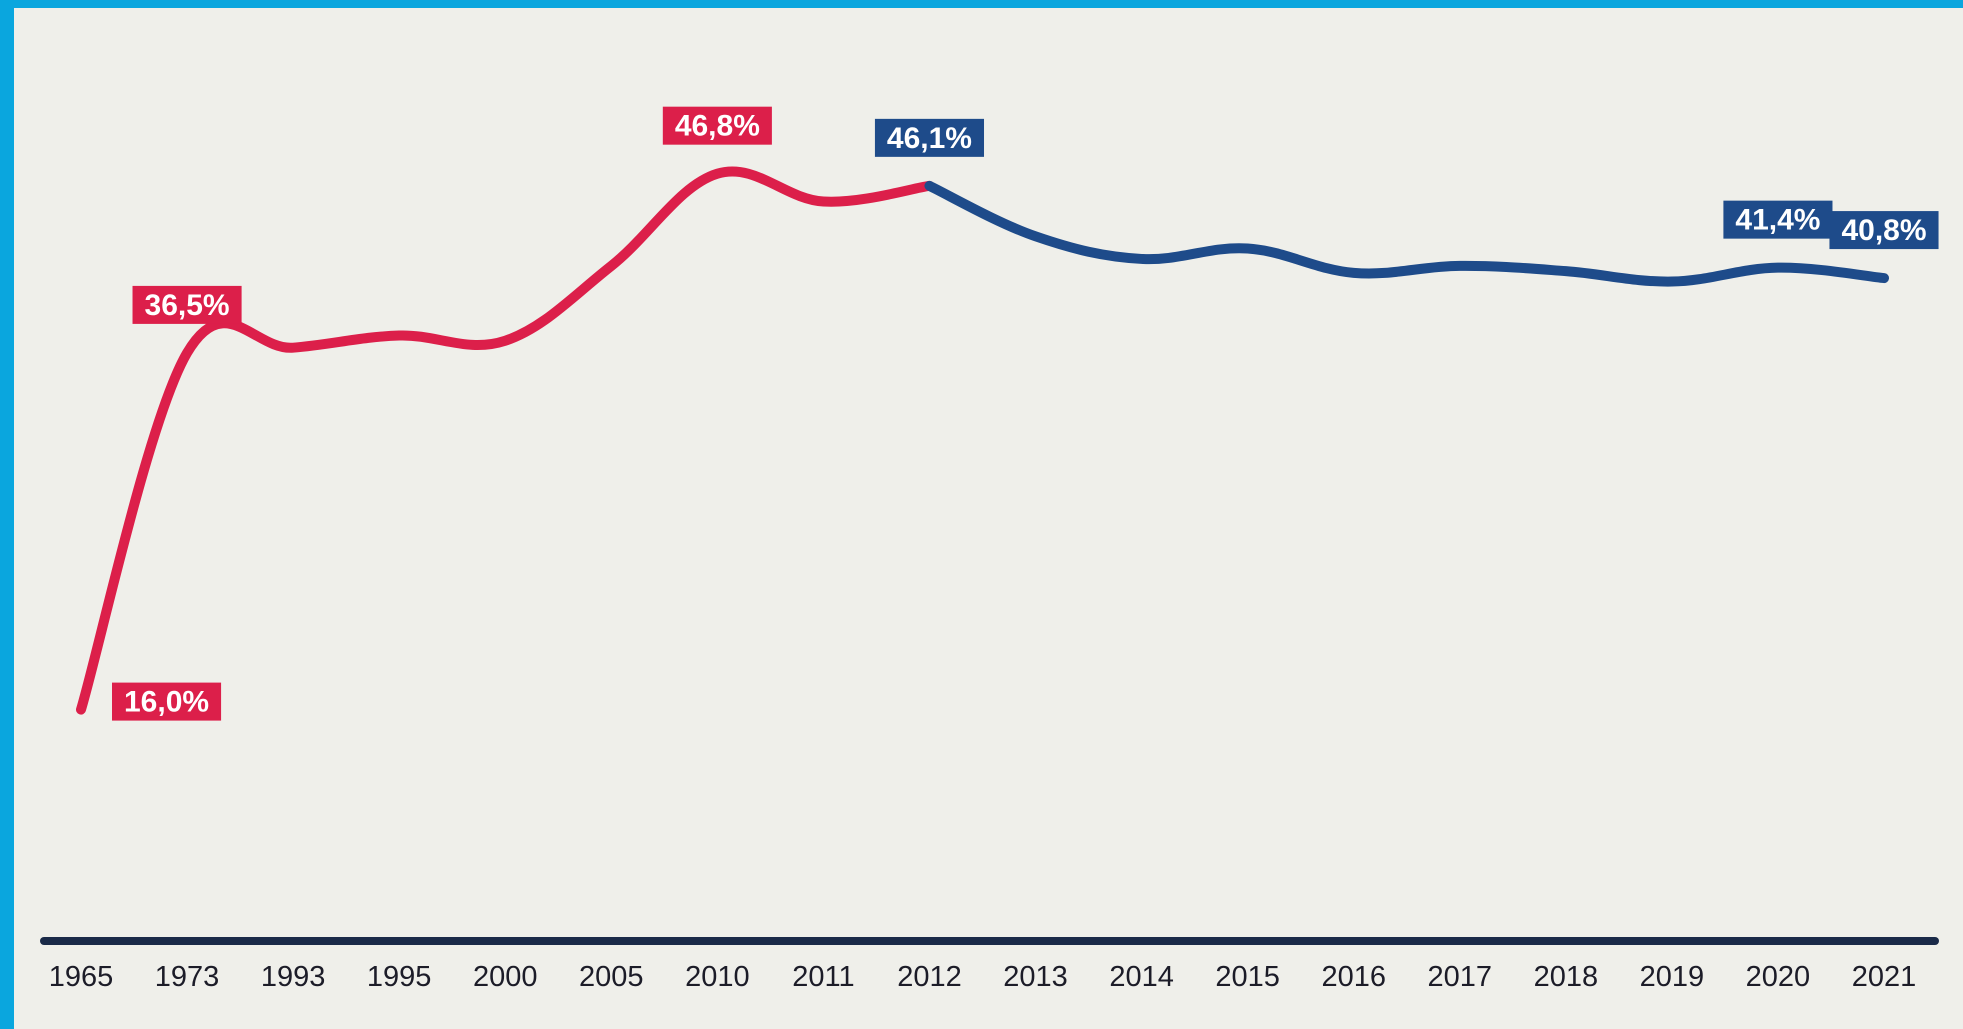 The width and height of the screenshot is (1963, 1029). I want to click on data-label-text: 36,5%, so click(187, 305).